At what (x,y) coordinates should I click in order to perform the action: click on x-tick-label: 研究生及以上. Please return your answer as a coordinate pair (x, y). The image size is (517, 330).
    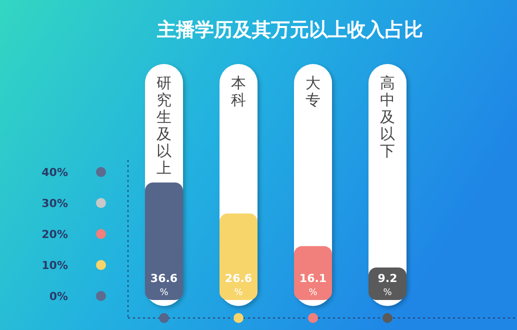
    Looking at the image, I should click on (164, 125).